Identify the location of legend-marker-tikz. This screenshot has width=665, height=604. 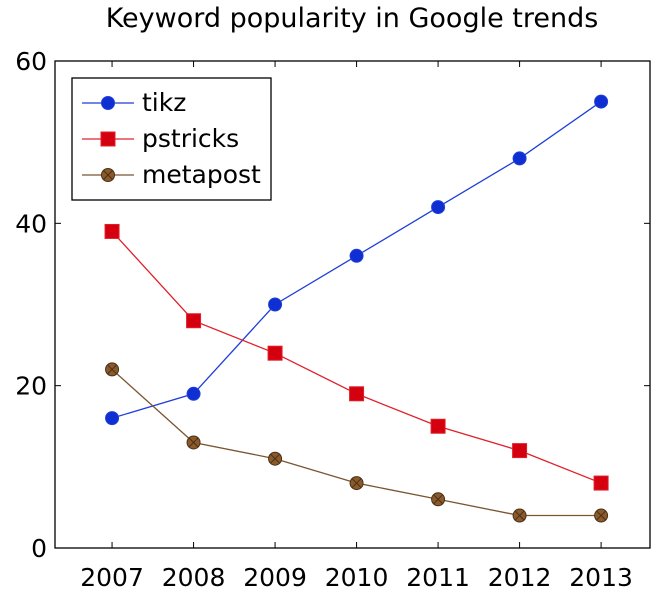
(108, 103).